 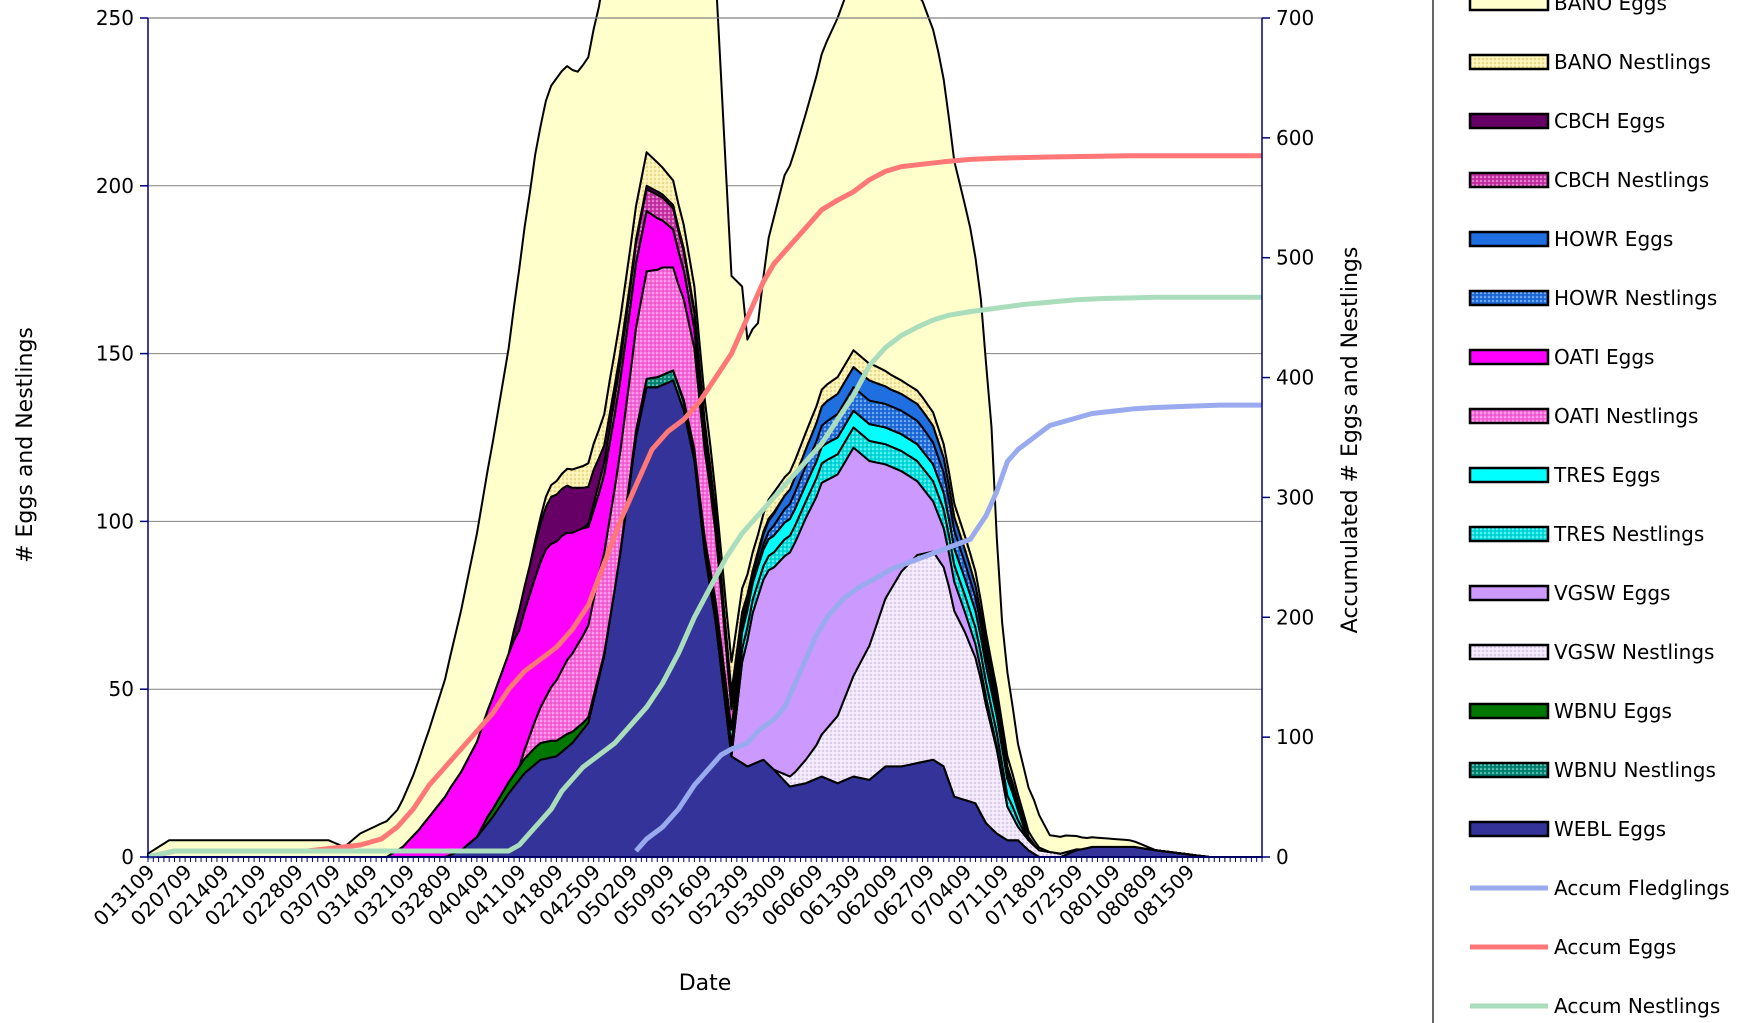 I want to click on legend-item-vgsw-eggs: VGSW Eggs, so click(x=1569, y=593).